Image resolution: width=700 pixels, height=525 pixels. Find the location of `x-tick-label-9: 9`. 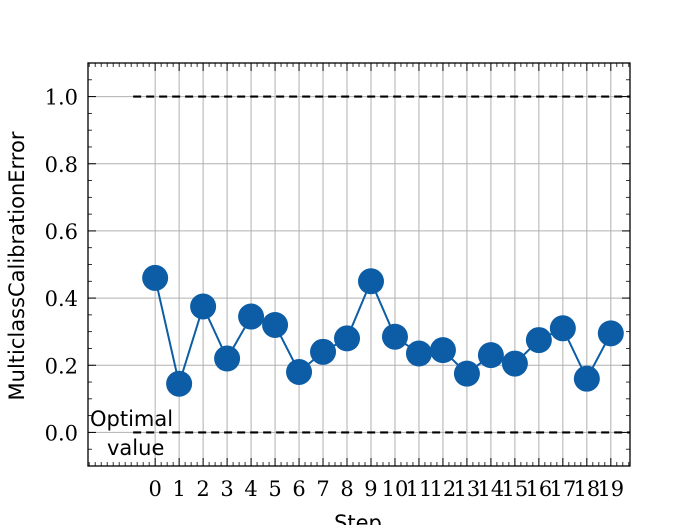

x-tick-label-9: 9 is located at coordinates (370, 489).